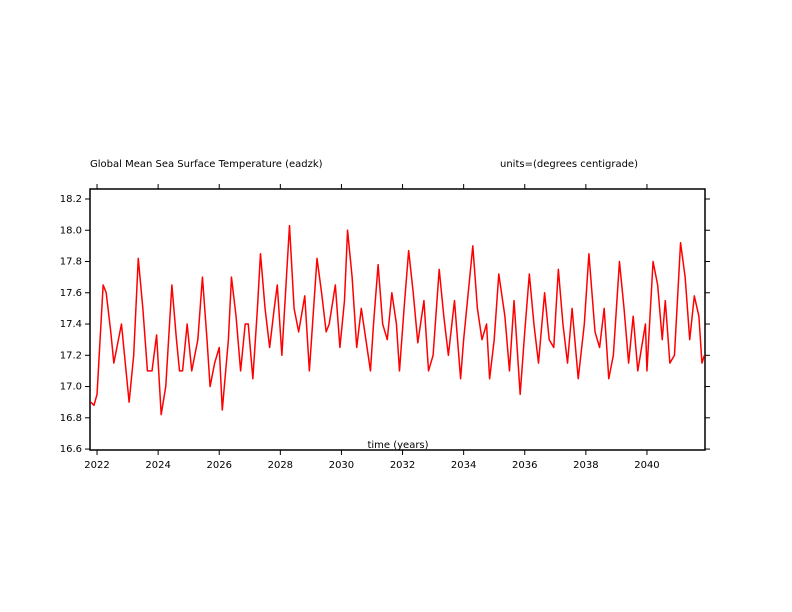  I want to click on x-tick-label: 2038, so click(585, 465).